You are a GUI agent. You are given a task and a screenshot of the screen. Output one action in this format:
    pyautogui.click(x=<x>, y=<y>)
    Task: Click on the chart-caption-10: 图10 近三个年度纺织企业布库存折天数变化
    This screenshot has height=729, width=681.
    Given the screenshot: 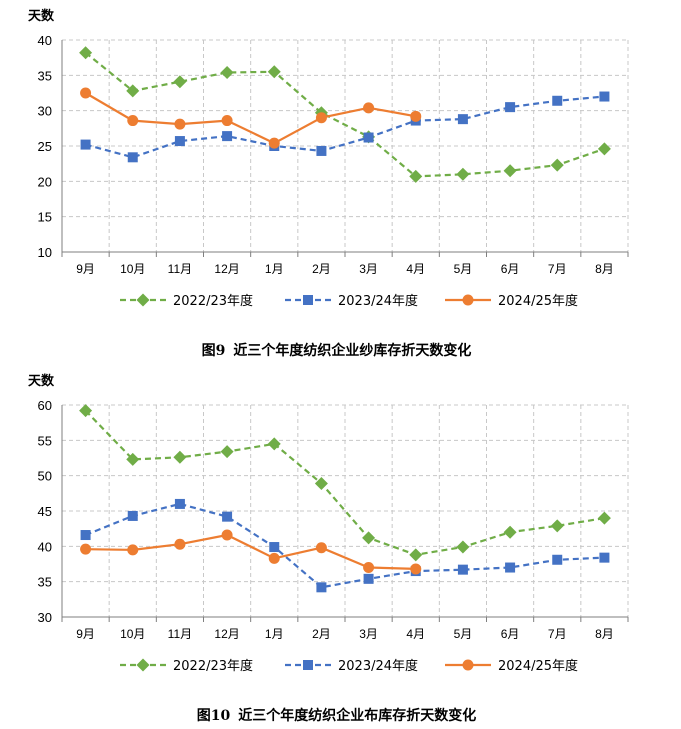 What is the action you would take?
    pyautogui.click(x=340, y=715)
    